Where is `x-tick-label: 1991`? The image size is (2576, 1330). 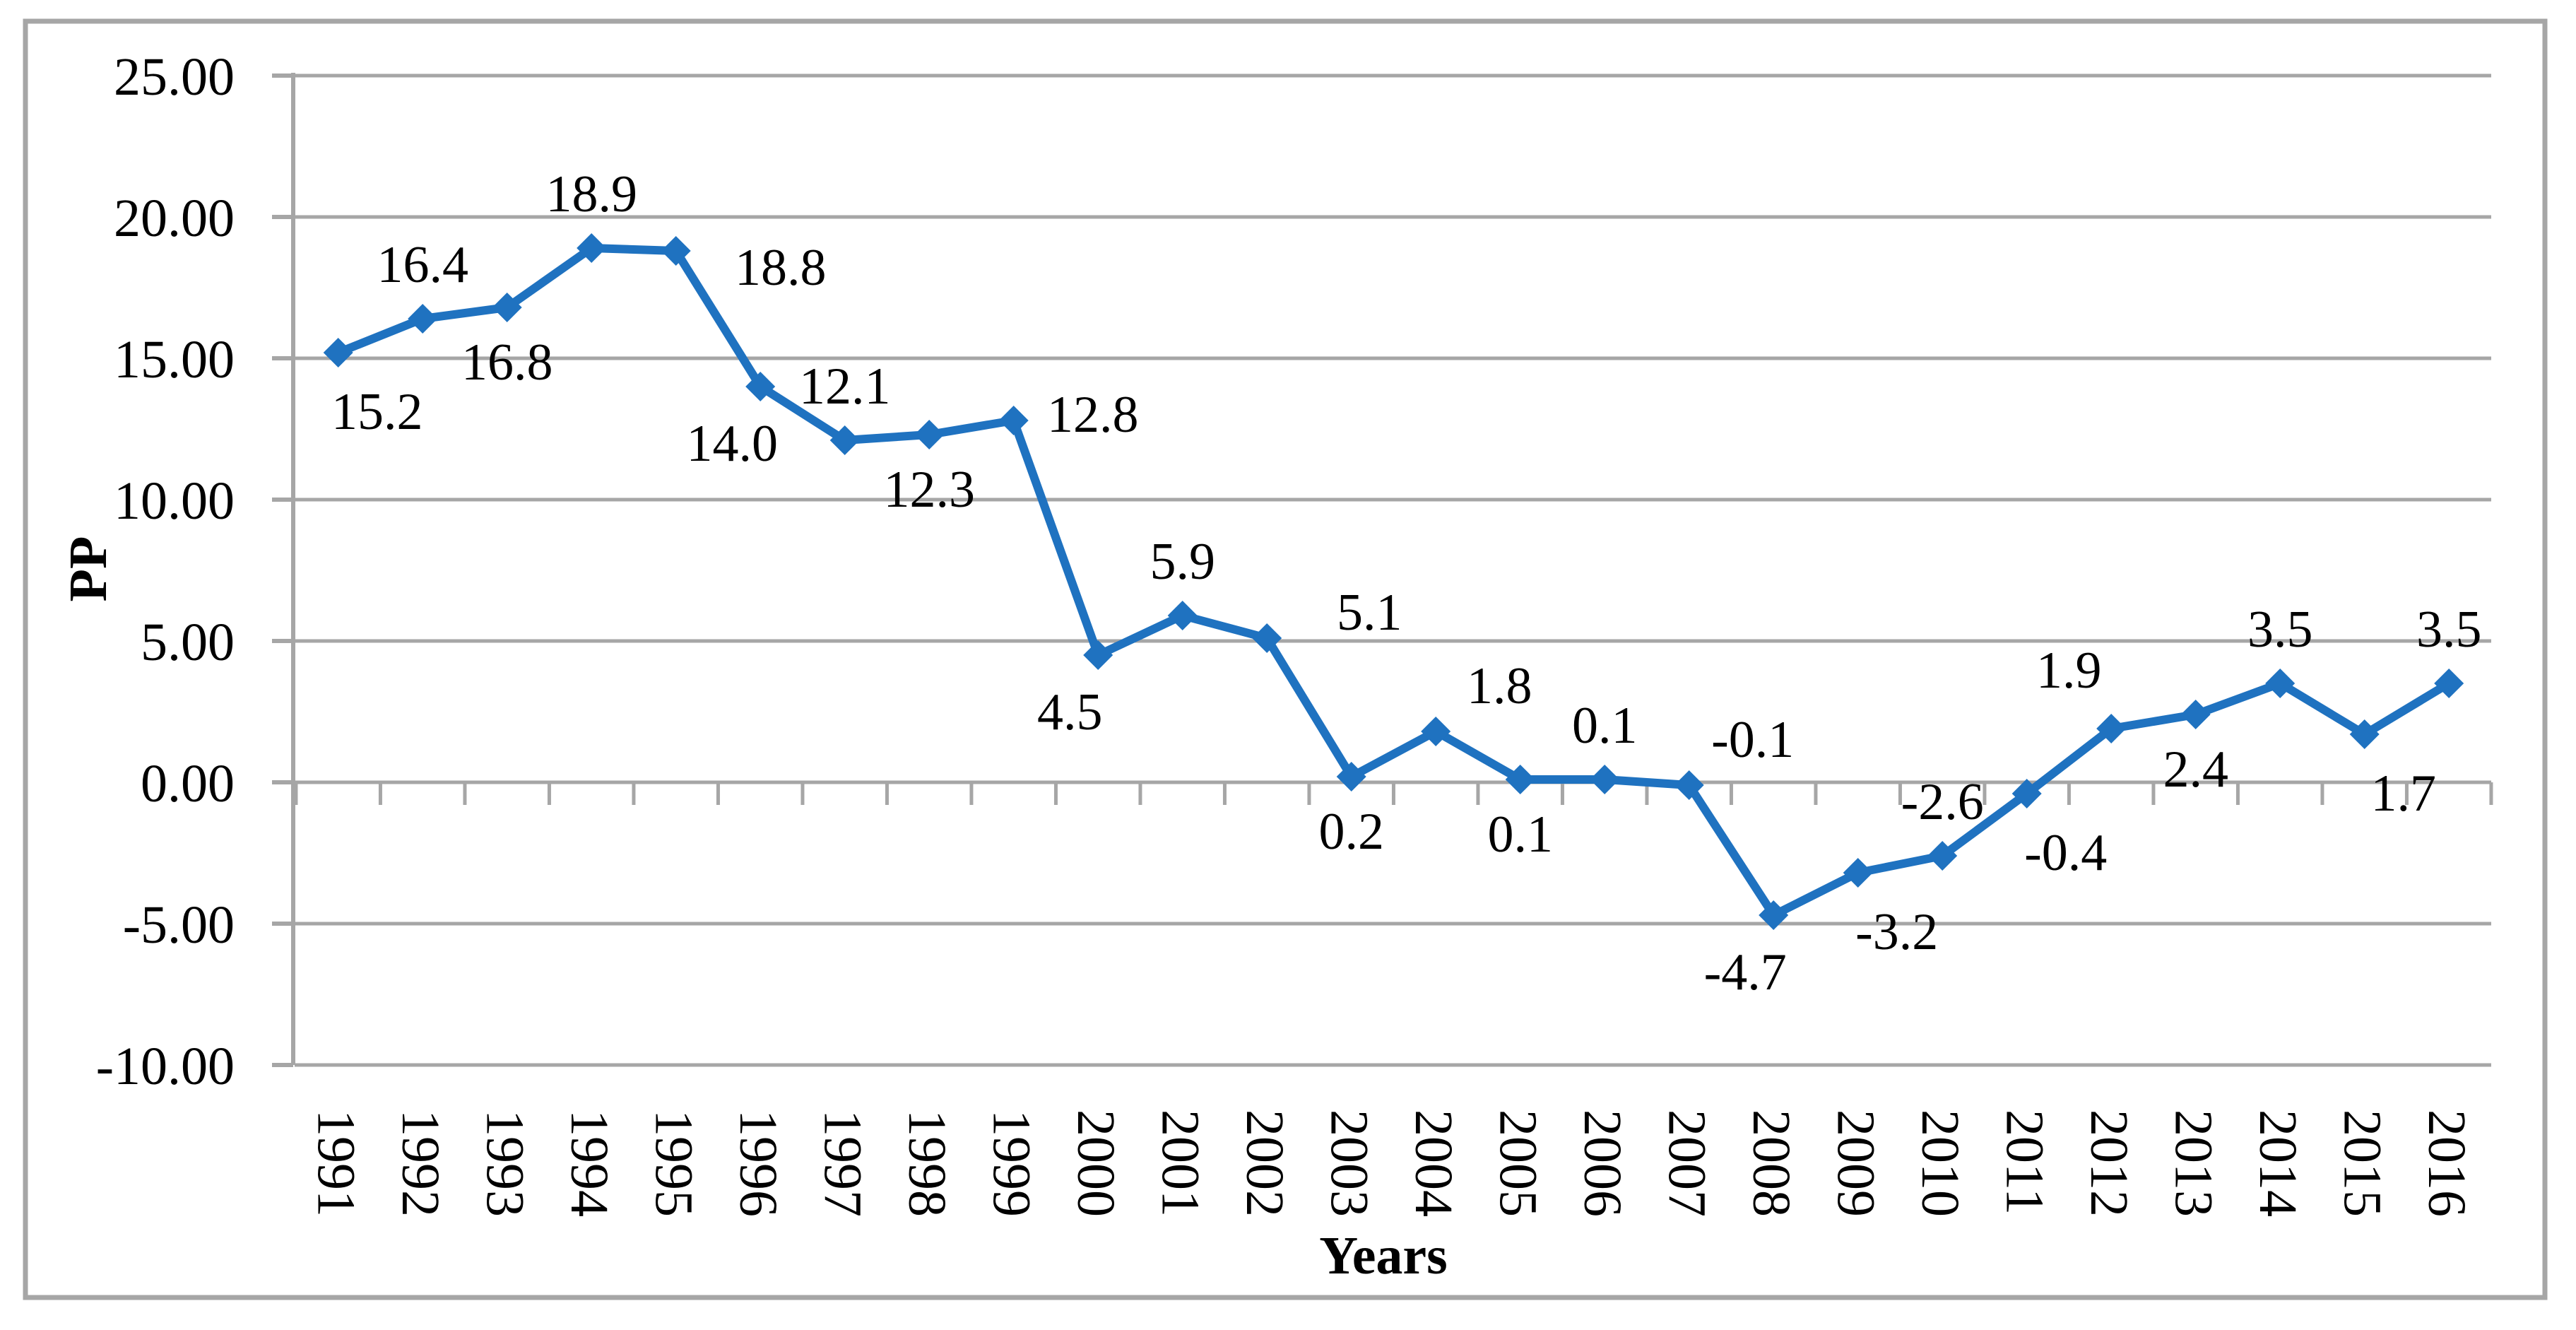 x-tick-label: 1991 is located at coordinates (336, 1163).